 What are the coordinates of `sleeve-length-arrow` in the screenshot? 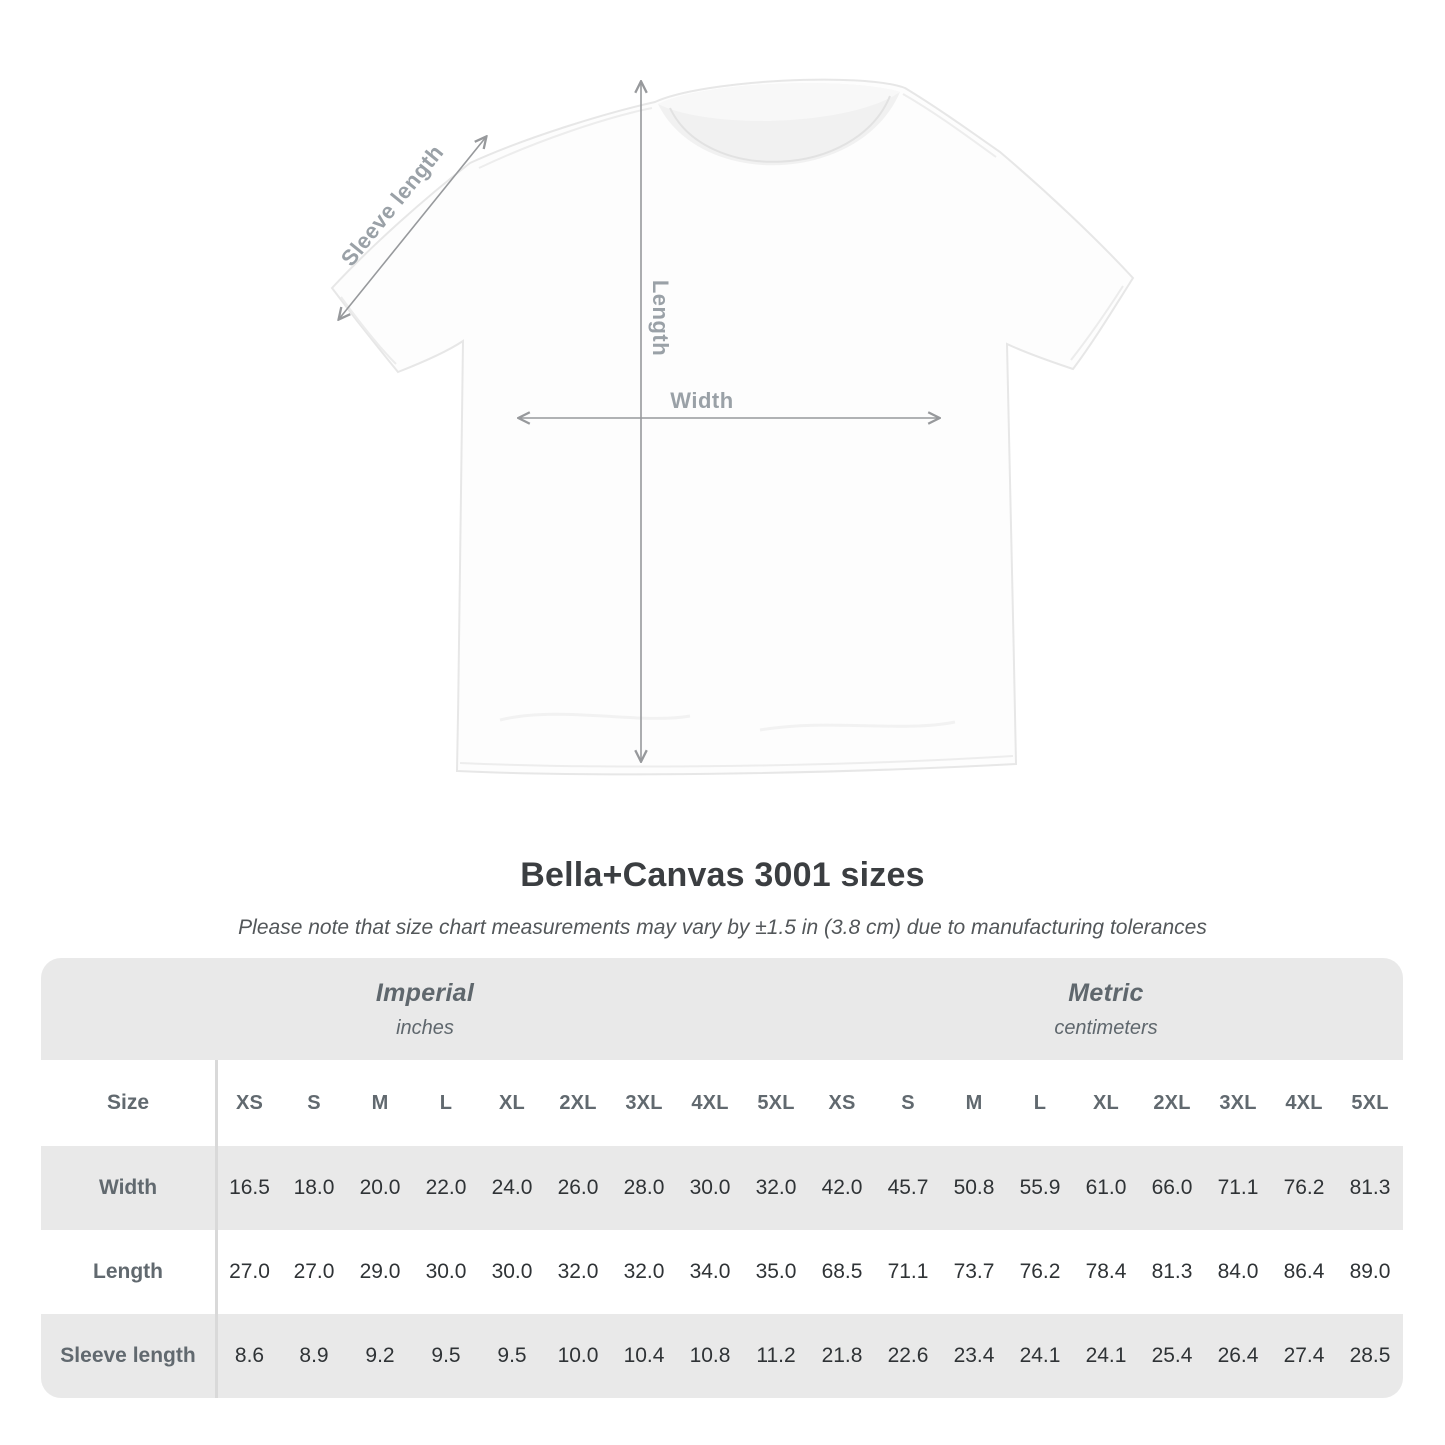 It's located at (412, 228).